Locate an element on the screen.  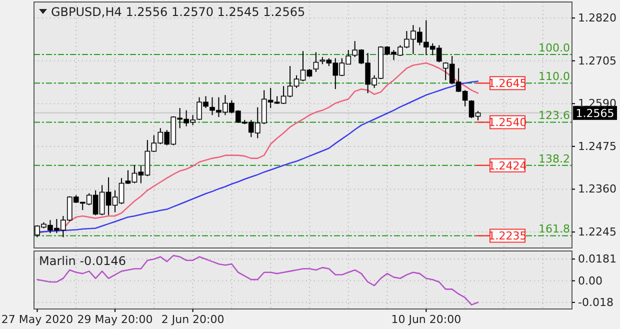
annotation: 123.6 is located at coordinates (554, 115).